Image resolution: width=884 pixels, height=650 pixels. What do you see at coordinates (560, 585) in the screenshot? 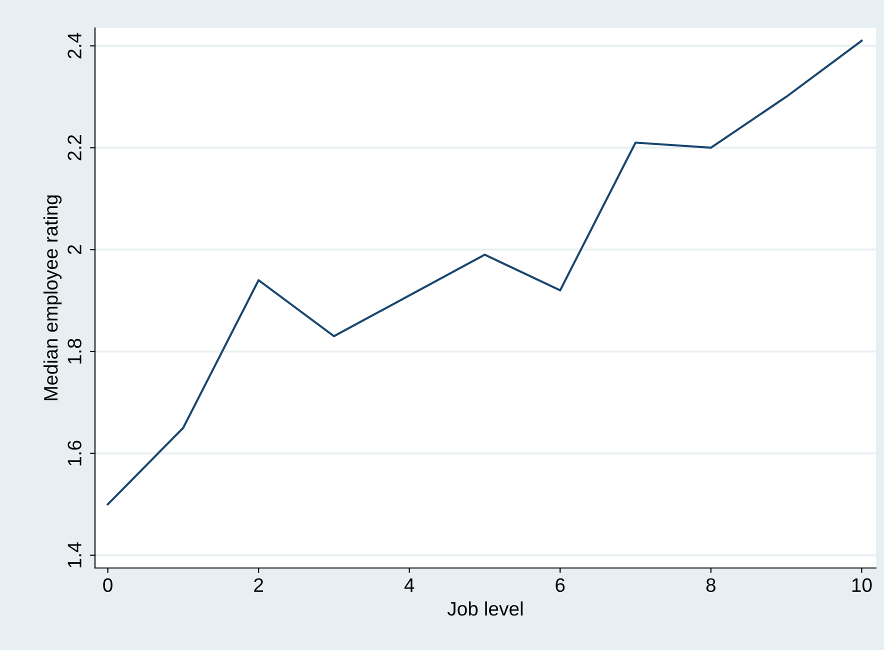
I see `x-tick-label: 6` at bounding box center [560, 585].